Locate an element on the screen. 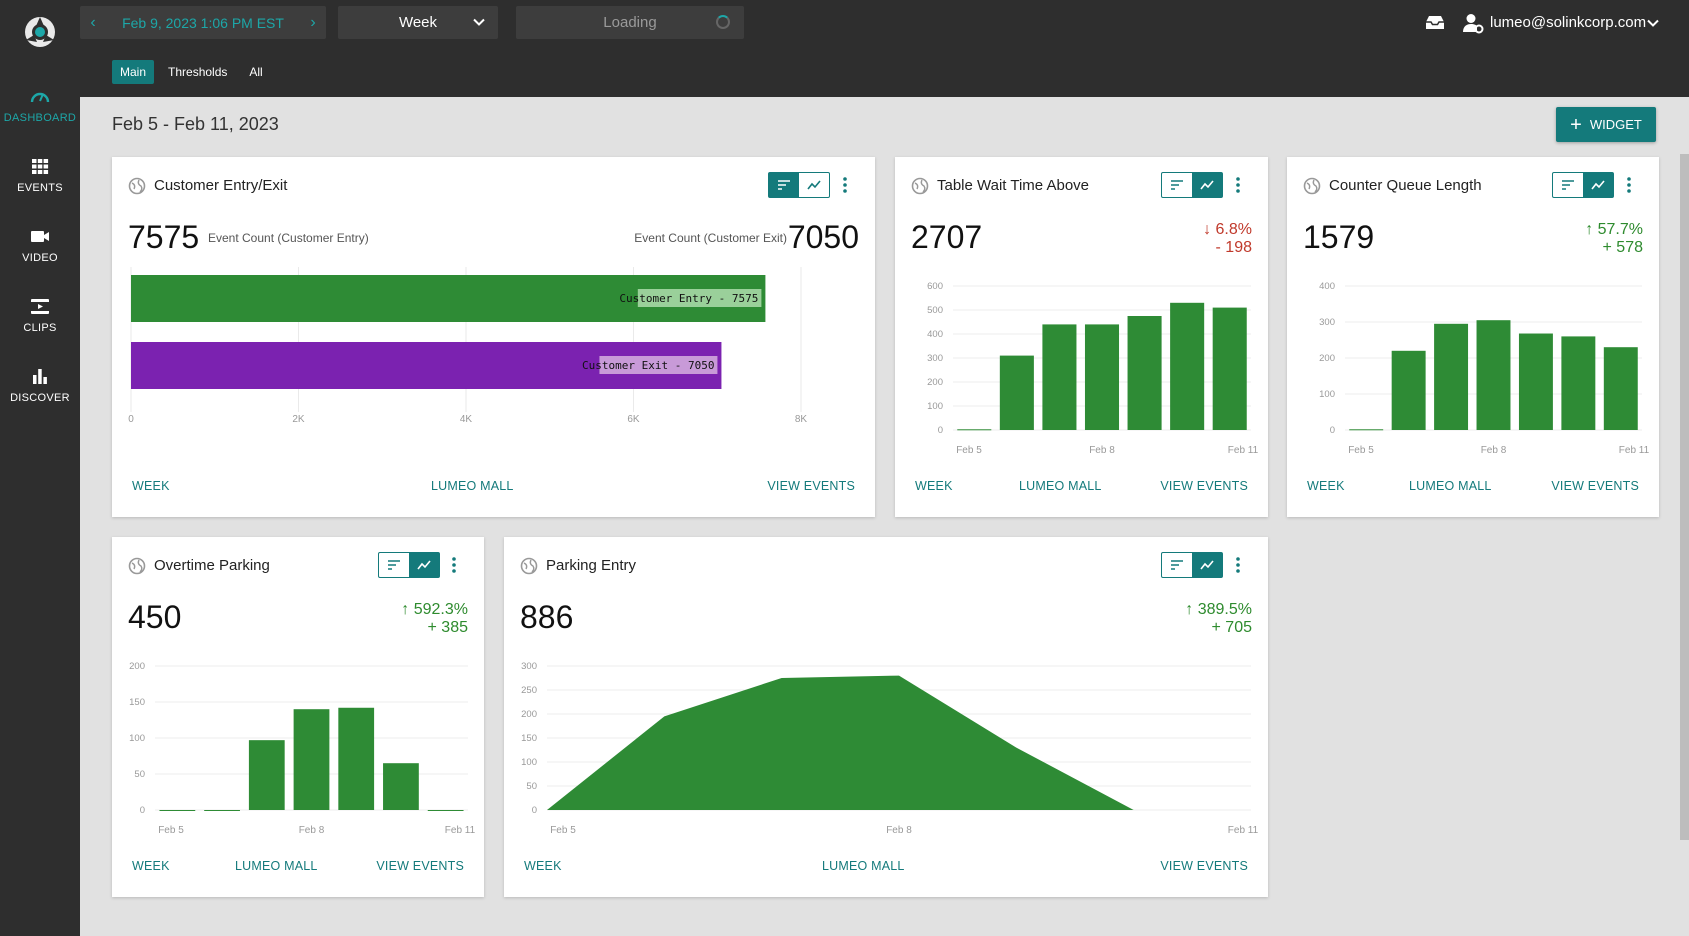 The image size is (1689, 936). y-tick-label: 250 is located at coordinates (529, 690).